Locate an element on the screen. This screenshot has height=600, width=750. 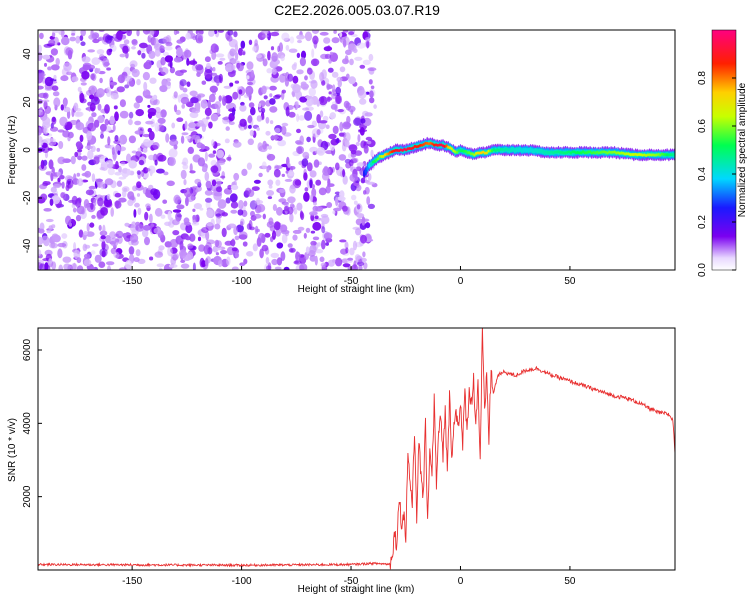
spectrogram-y-label: Frequency (Hz) is located at coordinates (12, 150).